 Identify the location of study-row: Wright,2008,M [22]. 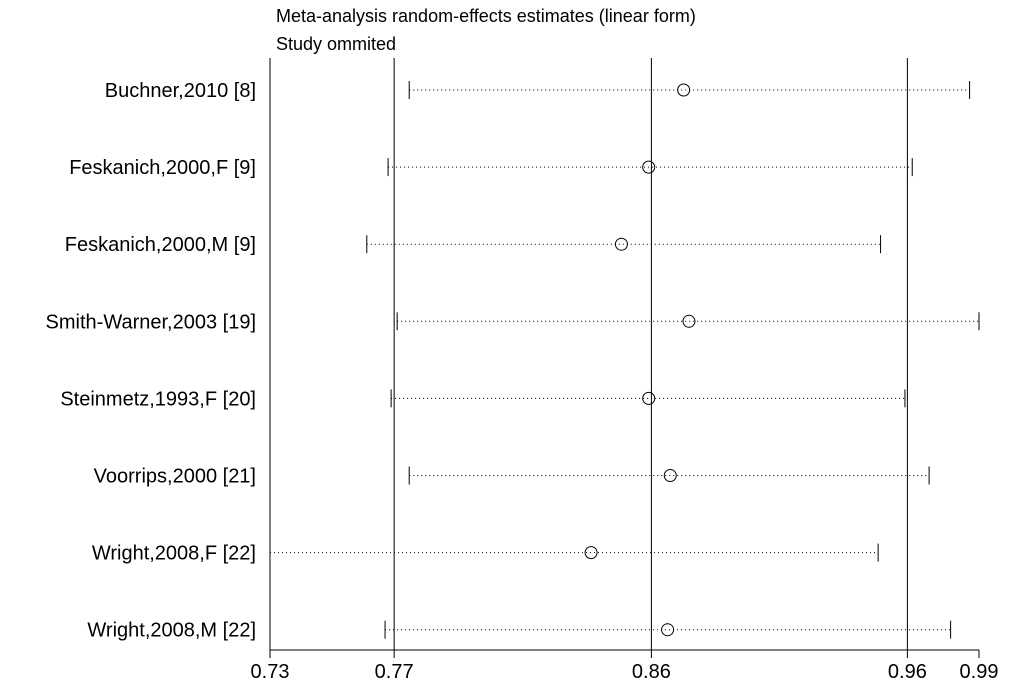
(519, 631).